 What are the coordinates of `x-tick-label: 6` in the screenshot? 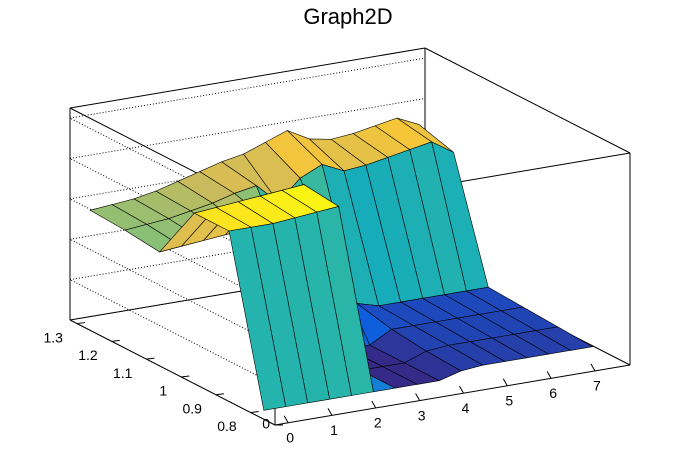 It's located at (553, 393).